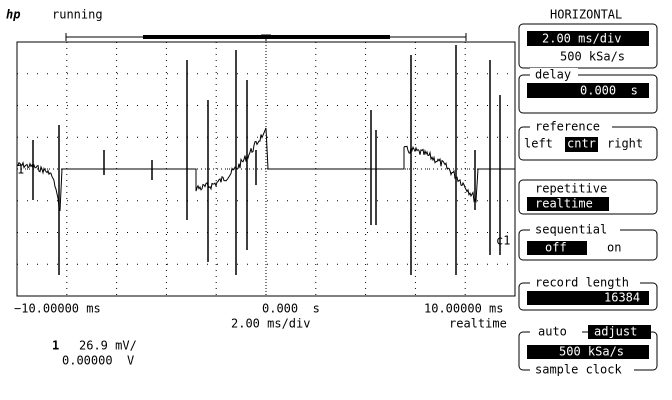 Image resolution: width=672 pixels, height=400 pixels. I want to click on time-right: 10.00000 ms, so click(463, 309).